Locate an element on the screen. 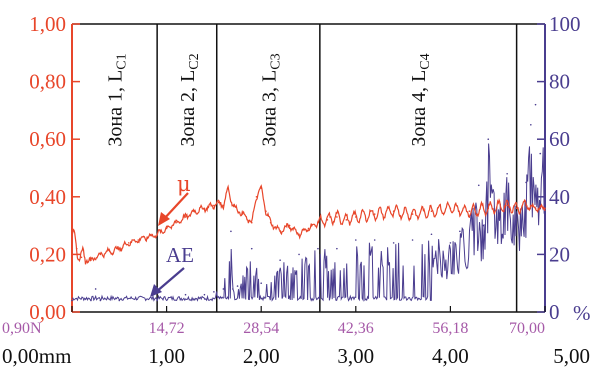 The image size is (597, 369). zone-label-sub: C3 is located at coordinates (275, 61).